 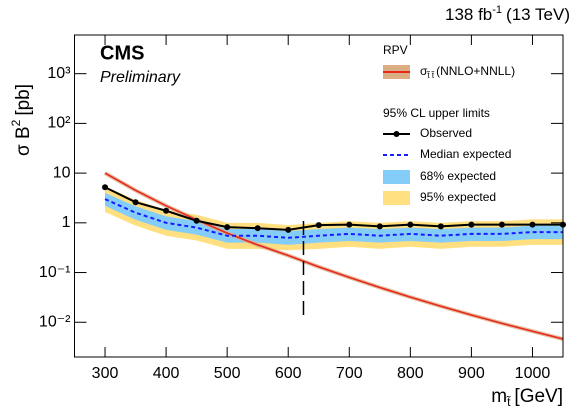 What do you see at coordinates (458, 197) in the screenshot?
I see `legend-label: 95% expected` at bounding box center [458, 197].